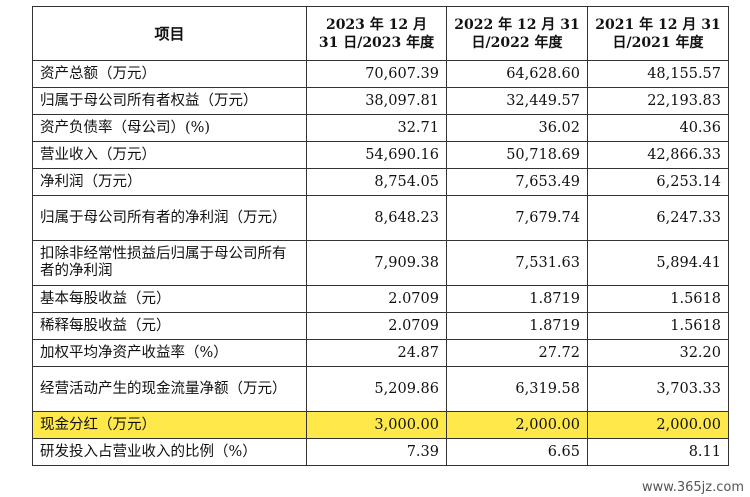  Describe the element at coordinates (517, 101) in the screenshot. I see `cell-2022: 32,449.57` at that location.